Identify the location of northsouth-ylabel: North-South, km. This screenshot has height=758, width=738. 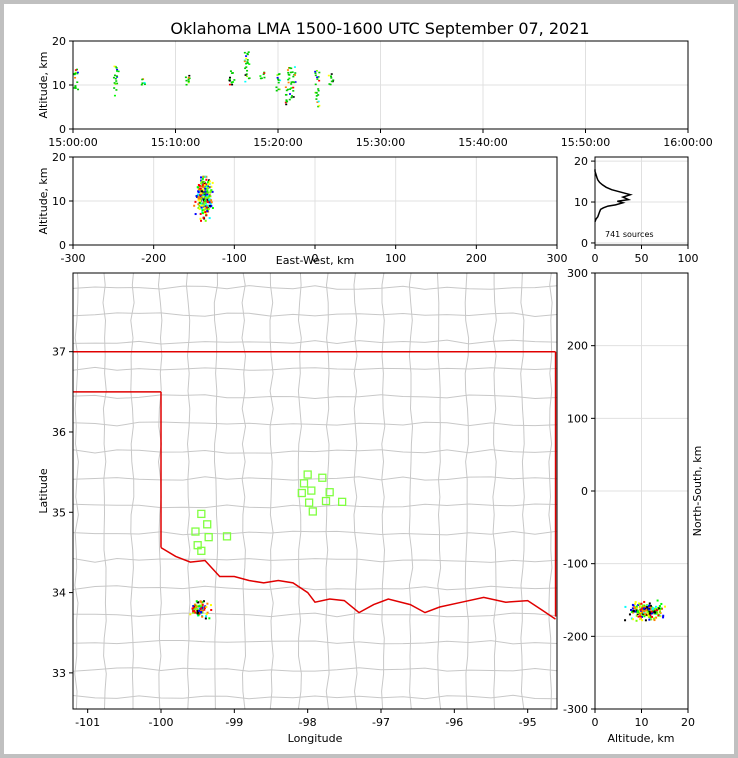
(697, 491).